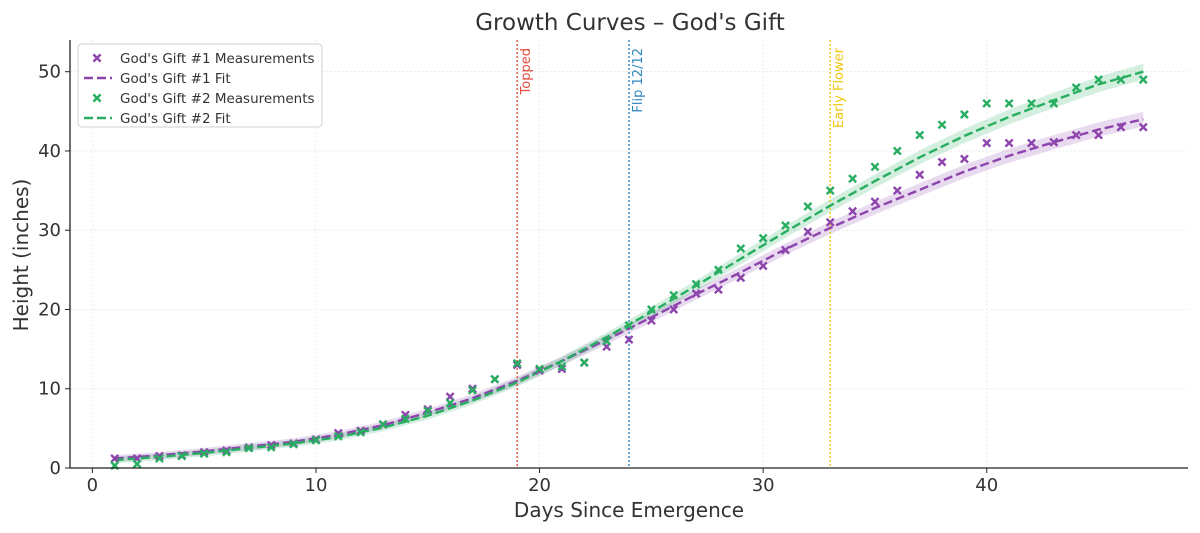  What do you see at coordinates (92, 485) in the screenshot?
I see `x-tick-label: 0` at bounding box center [92, 485].